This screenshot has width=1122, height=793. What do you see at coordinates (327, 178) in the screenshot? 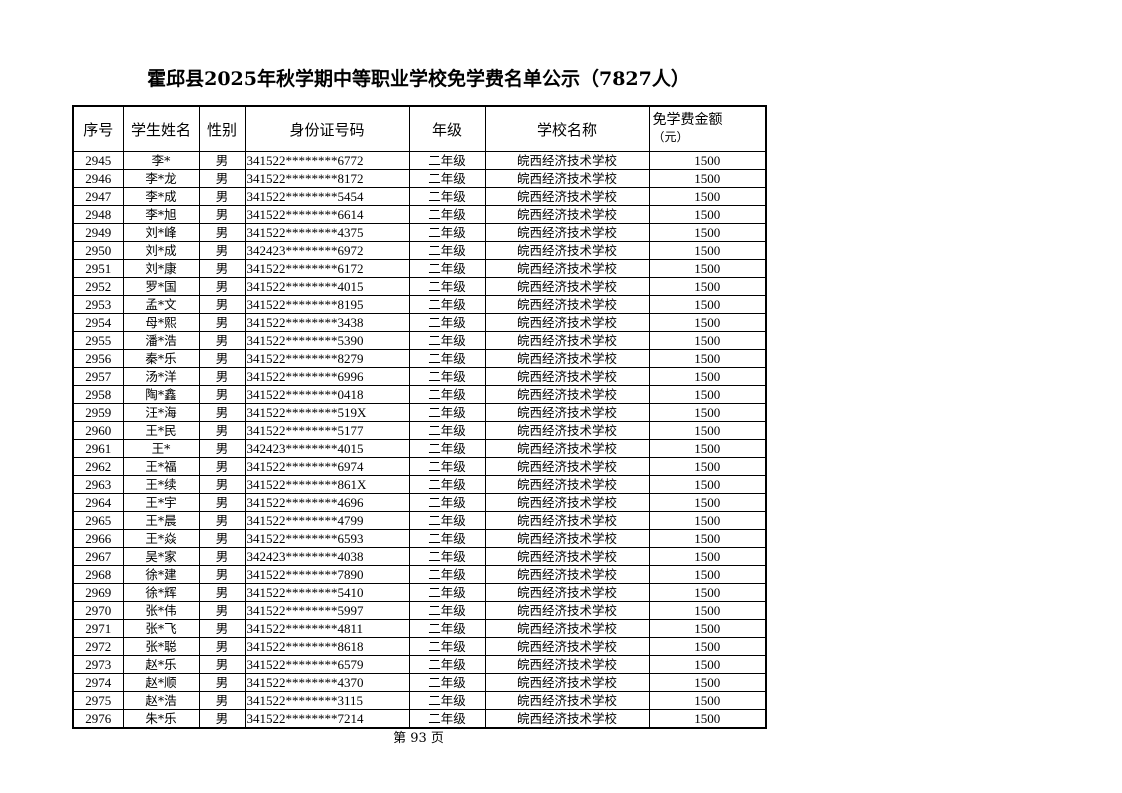
I see `cell-id: 341522********8172` at bounding box center [327, 178].